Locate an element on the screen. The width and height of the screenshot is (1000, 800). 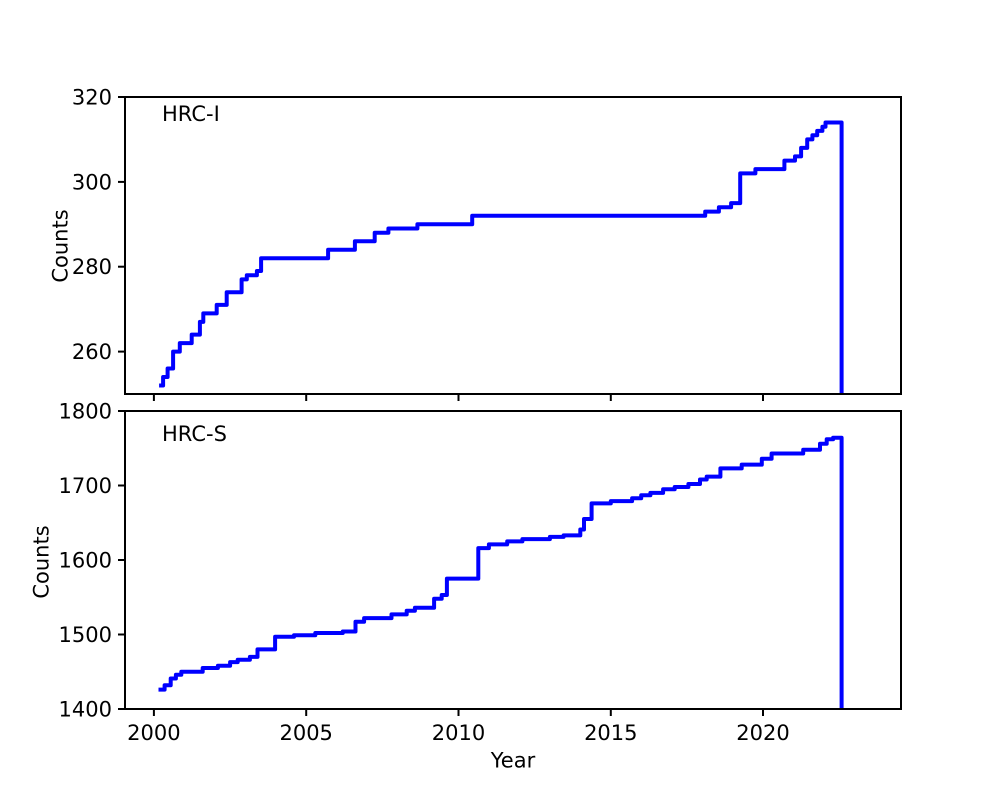
hrc-i-y-tick-label: 260 is located at coordinates (92, 352).